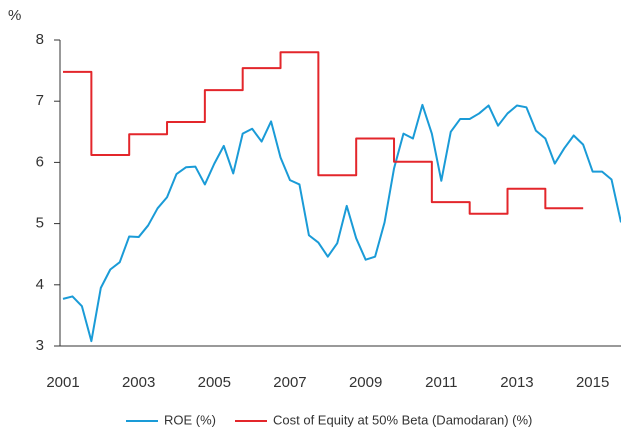  What do you see at coordinates (441, 382) in the screenshot?
I see `x-tick-label: 2011` at bounding box center [441, 382].